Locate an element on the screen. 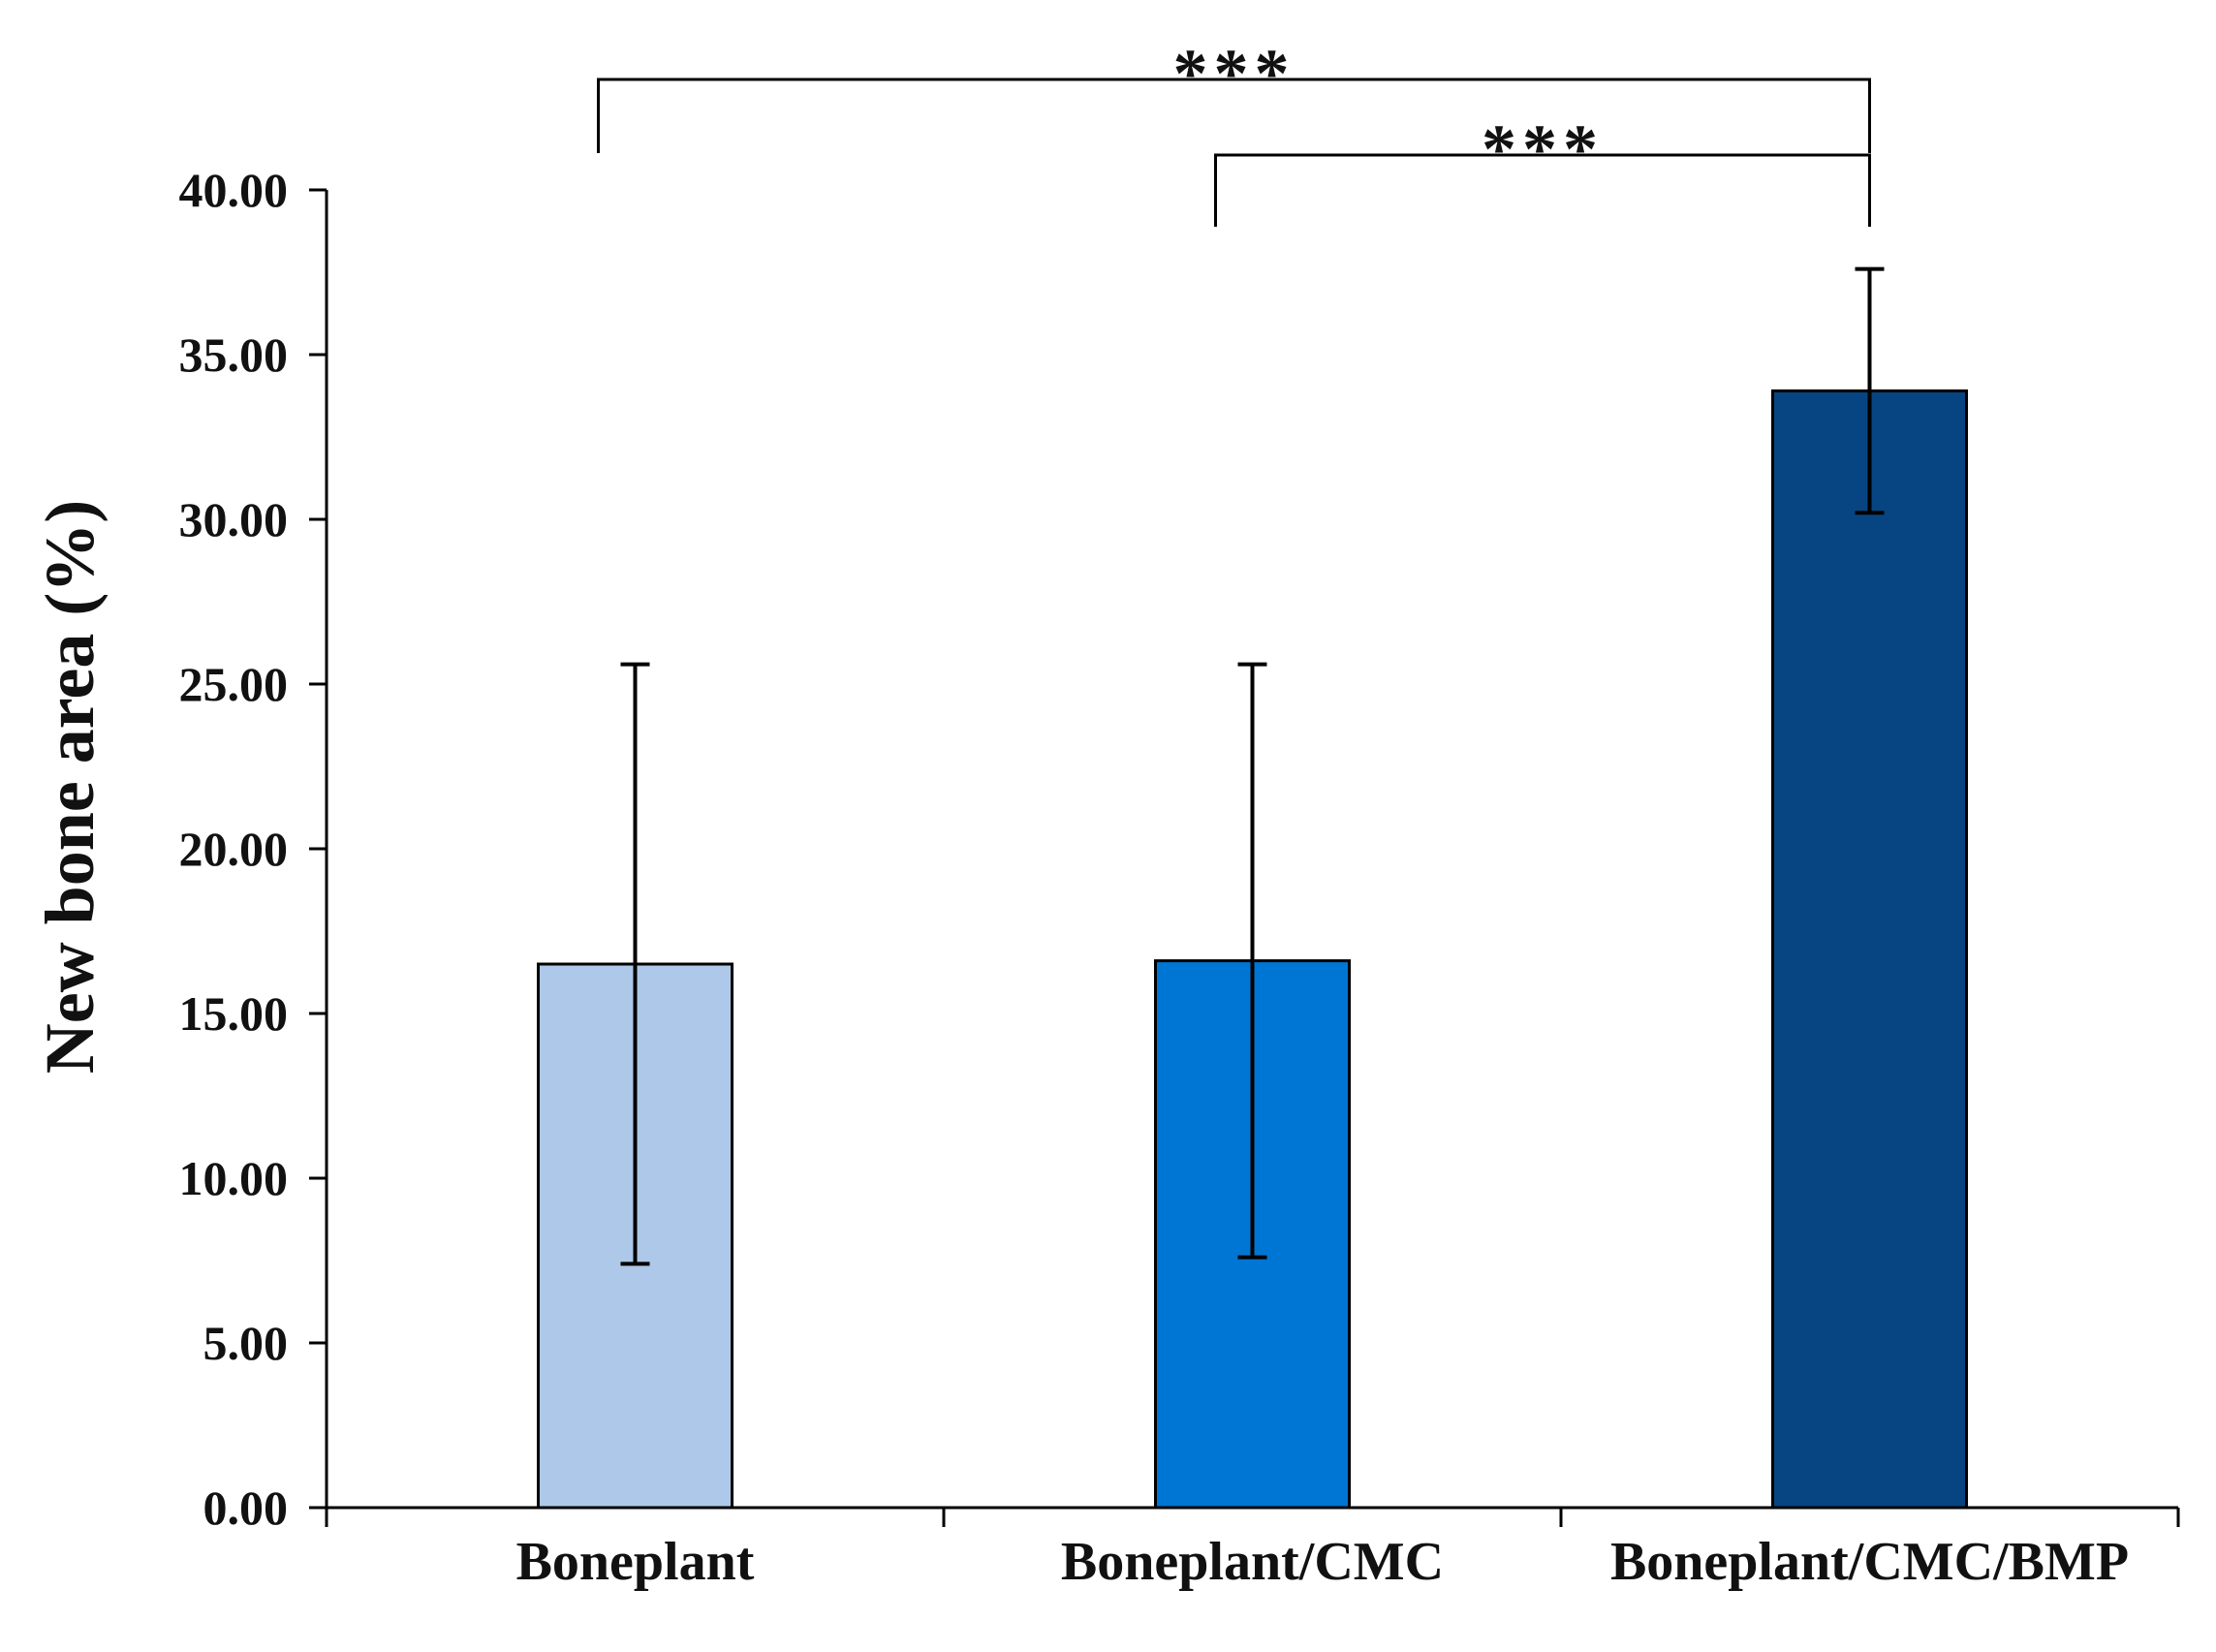 The image size is (2216, 1652). y-tick-label-0: 0.00 is located at coordinates (246, 1508).